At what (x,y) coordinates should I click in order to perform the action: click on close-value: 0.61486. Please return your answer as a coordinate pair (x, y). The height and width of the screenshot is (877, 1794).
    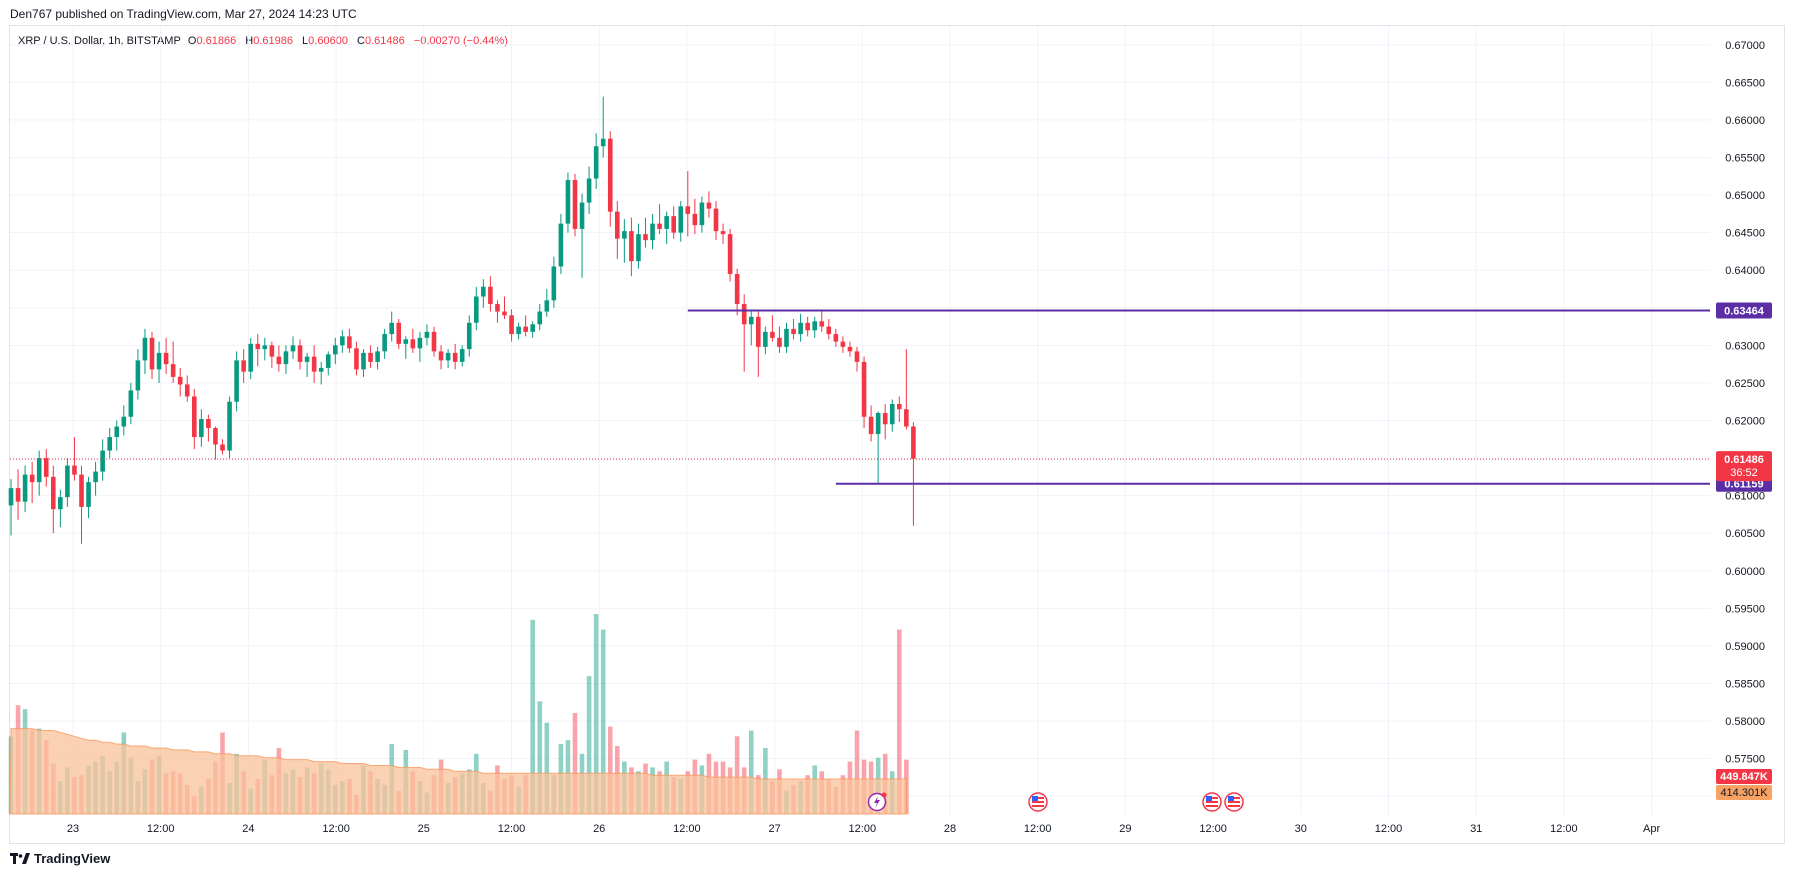
    Looking at the image, I should click on (384, 41).